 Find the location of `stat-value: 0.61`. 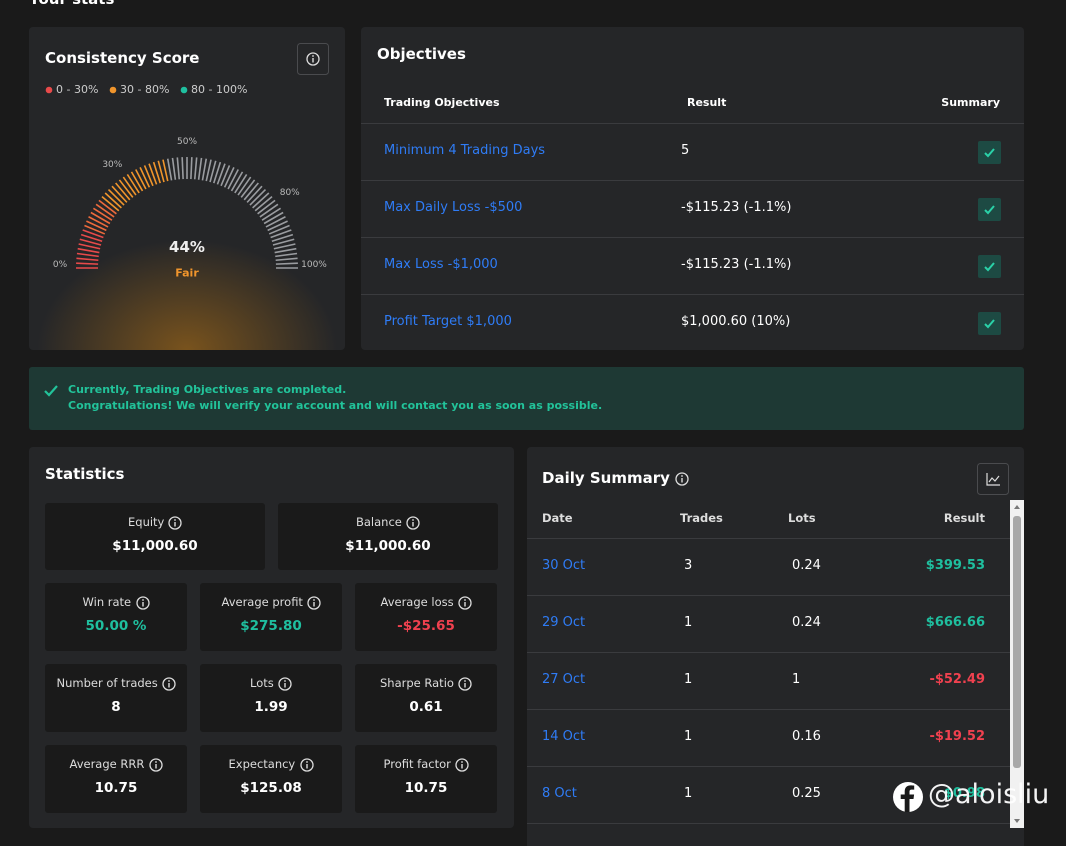

stat-value: 0.61 is located at coordinates (426, 707).